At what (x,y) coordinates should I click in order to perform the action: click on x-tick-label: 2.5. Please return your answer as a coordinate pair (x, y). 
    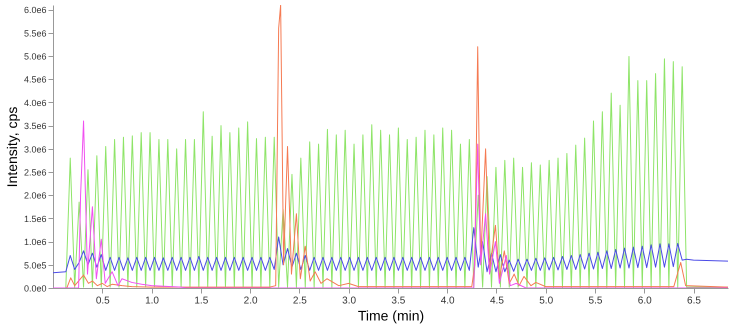
    Looking at the image, I should click on (300, 301).